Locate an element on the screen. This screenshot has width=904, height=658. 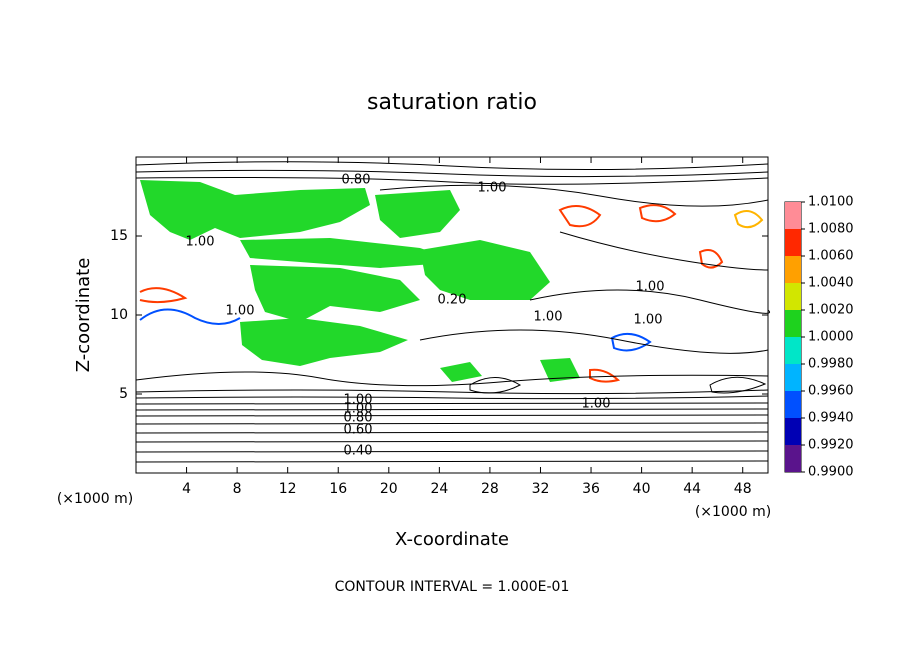
colorbar-tick-label: 0.9940 is located at coordinates (831, 418).